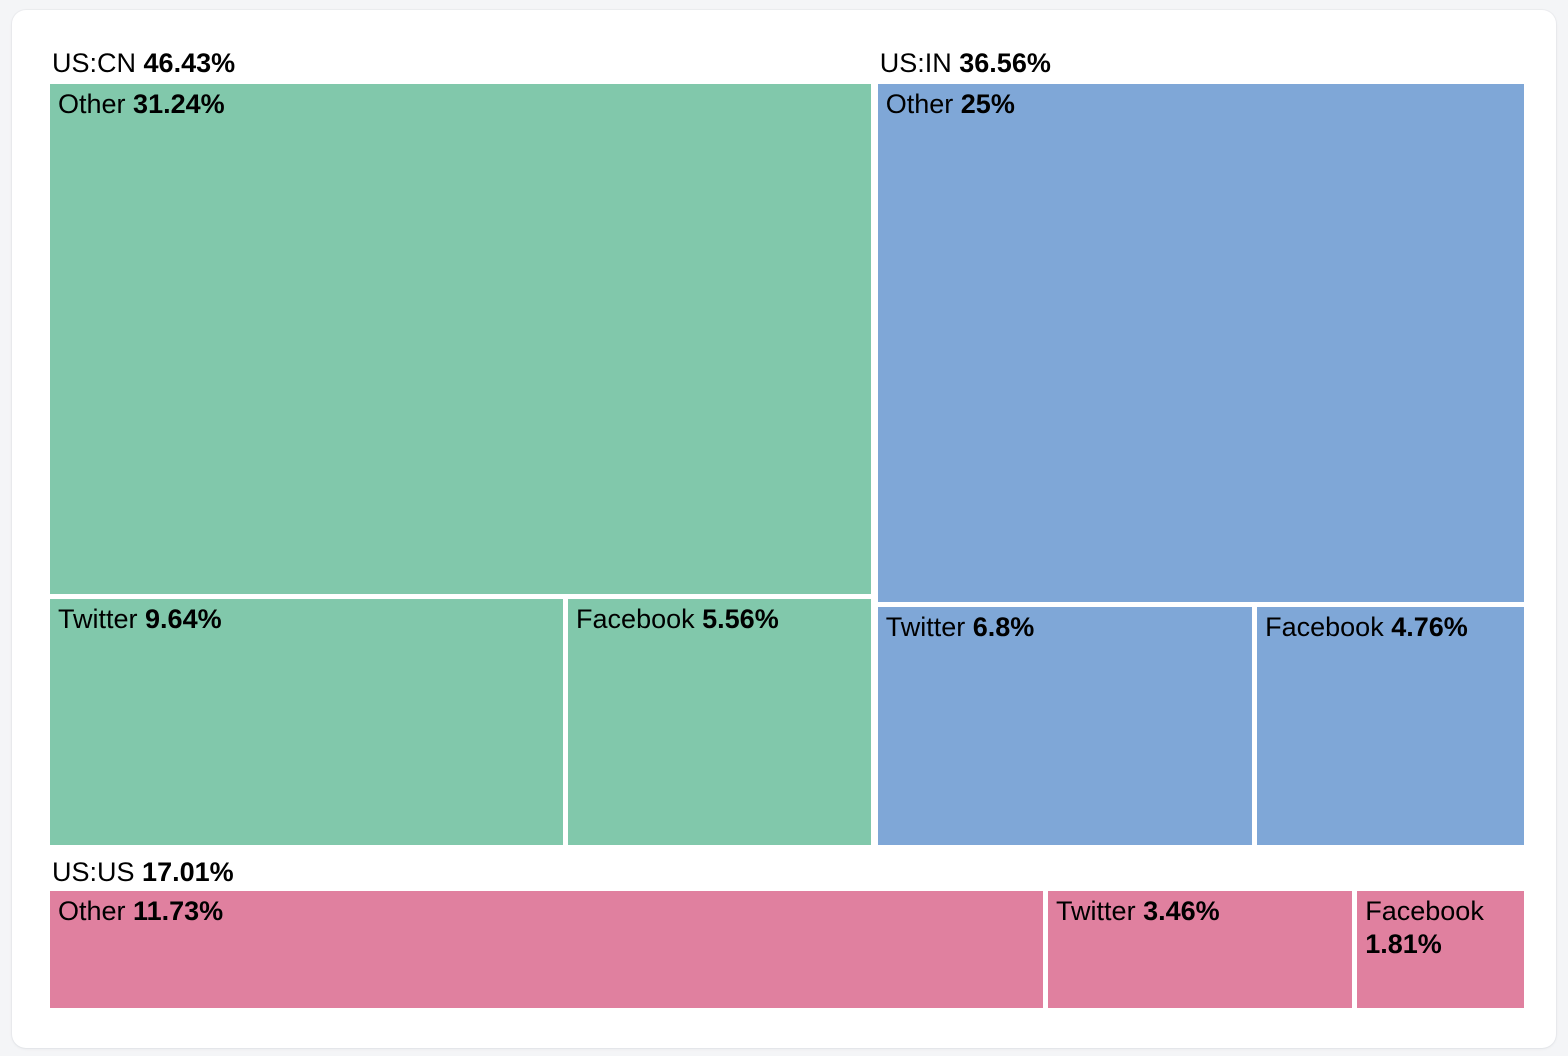 This screenshot has height=1056, width=1568. I want to click on treemap-cell-us-us-twitter: Twitter 3.46%, so click(1200, 949).